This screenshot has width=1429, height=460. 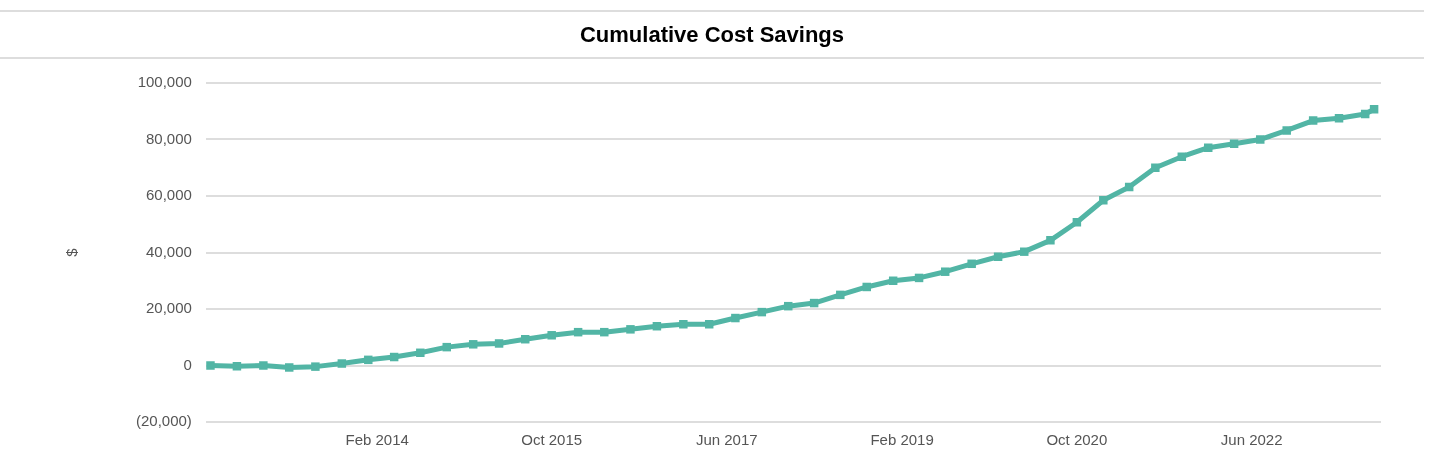 What do you see at coordinates (164, 82) in the screenshot?
I see `y-tick-label: 100,000` at bounding box center [164, 82].